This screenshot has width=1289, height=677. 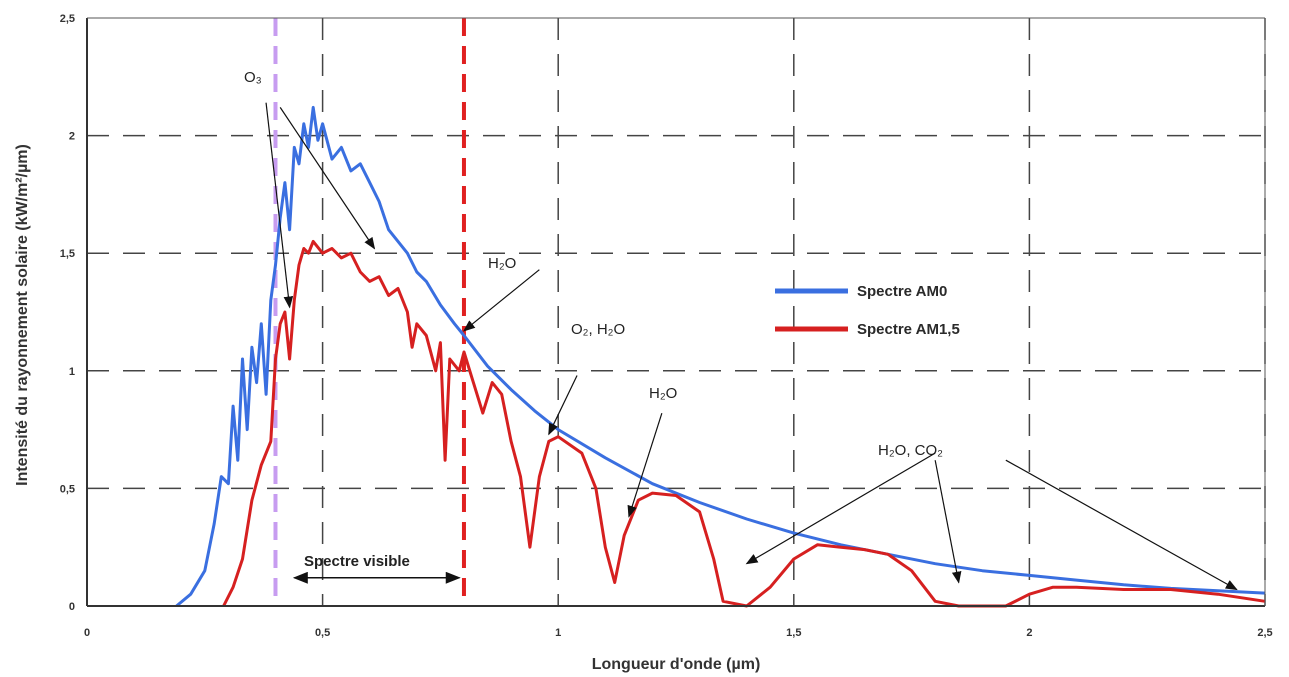 What do you see at coordinates (67, 489) in the screenshot?
I see `y-tick-label: 0,5` at bounding box center [67, 489].